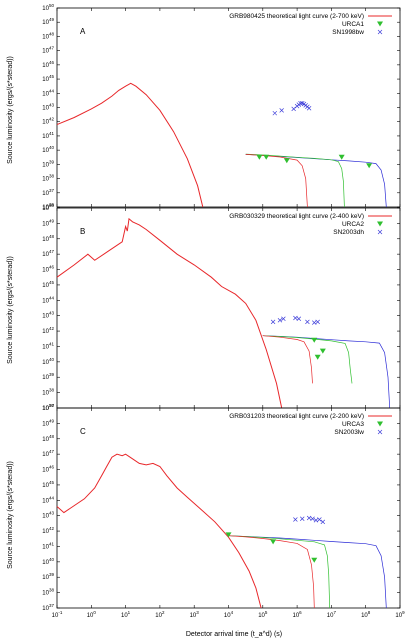 This screenshot has width=415, height=640. Describe the element at coordinates (83, 31) in the screenshot. I see `panel-letter: A` at that location.